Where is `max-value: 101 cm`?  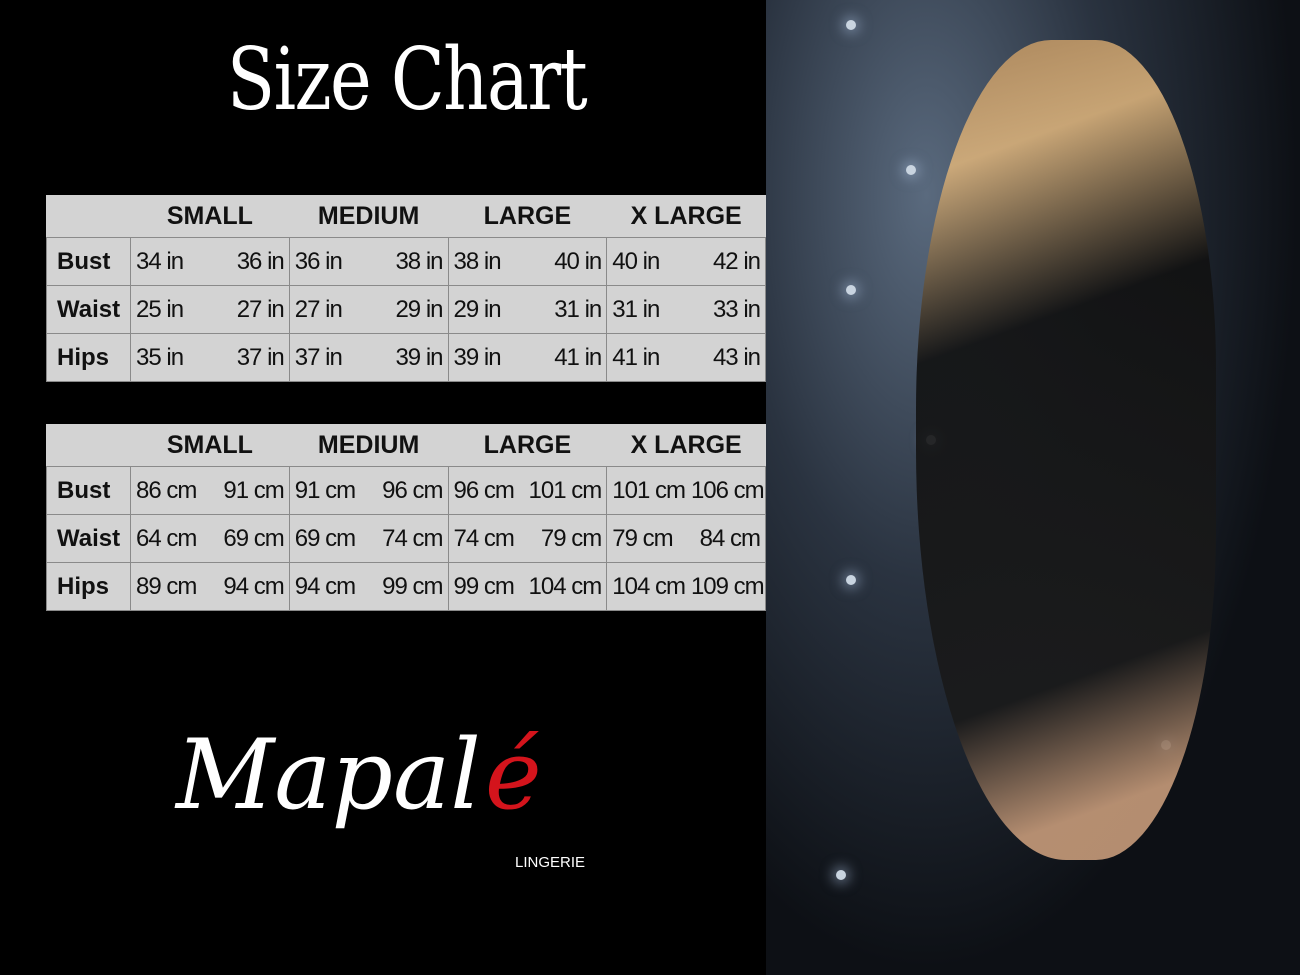
max-value: 101 cm is located at coordinates (565, 490).